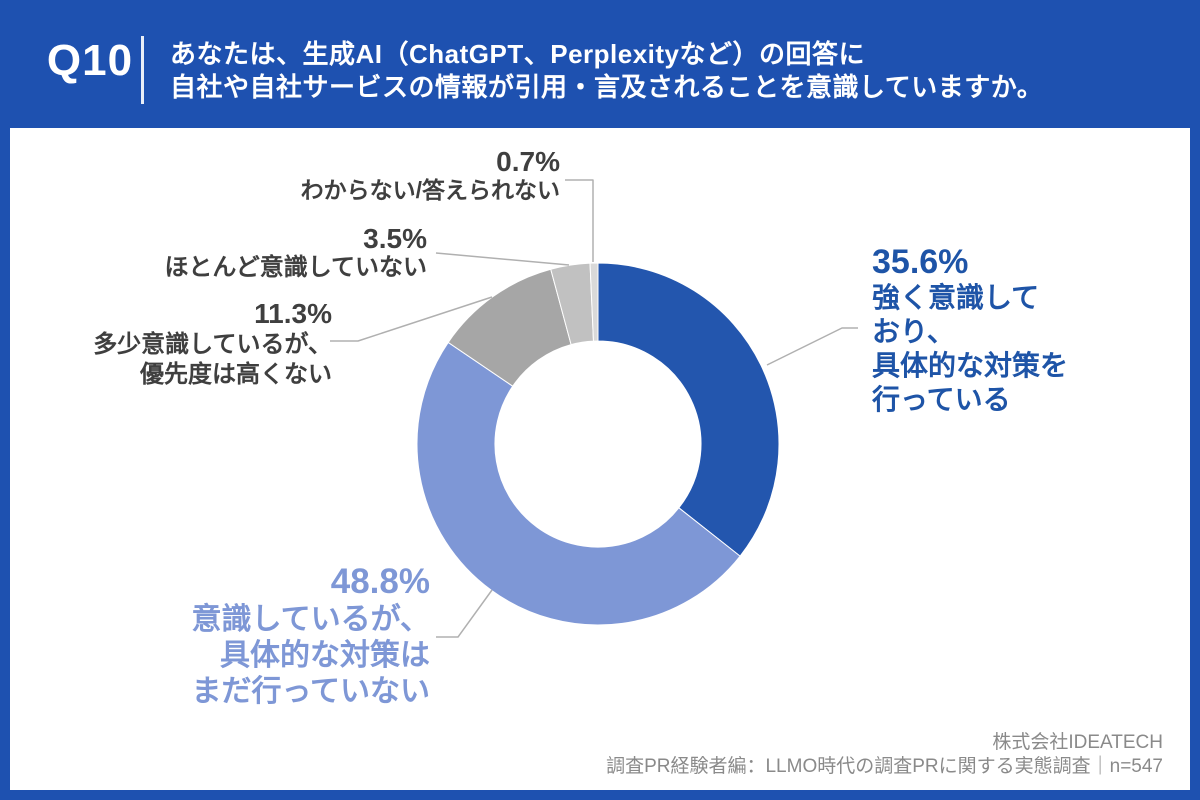 This screenshot has height=800, width=1200. I want to click on callout-seg3: 11.3% 多少意識しているが、 優先度は高くない, so click(193, 344).